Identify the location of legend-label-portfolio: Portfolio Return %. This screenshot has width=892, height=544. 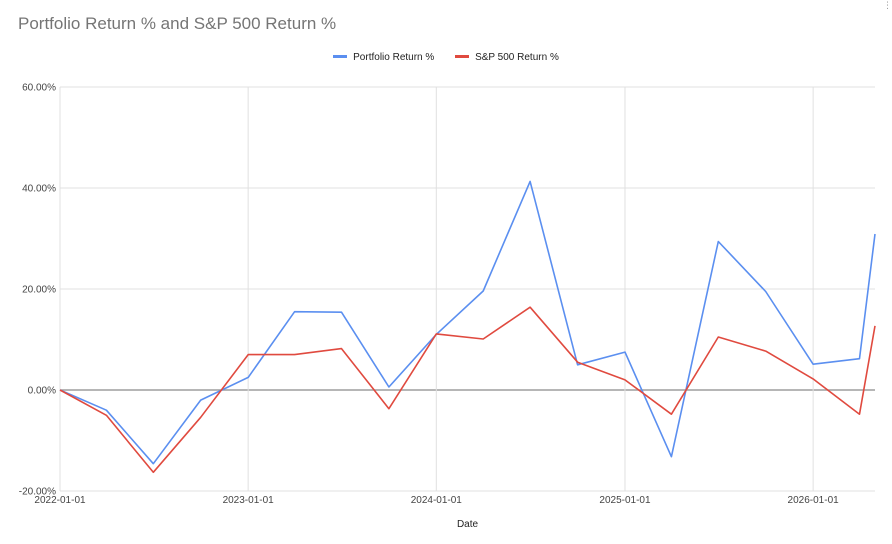
(394, 57).